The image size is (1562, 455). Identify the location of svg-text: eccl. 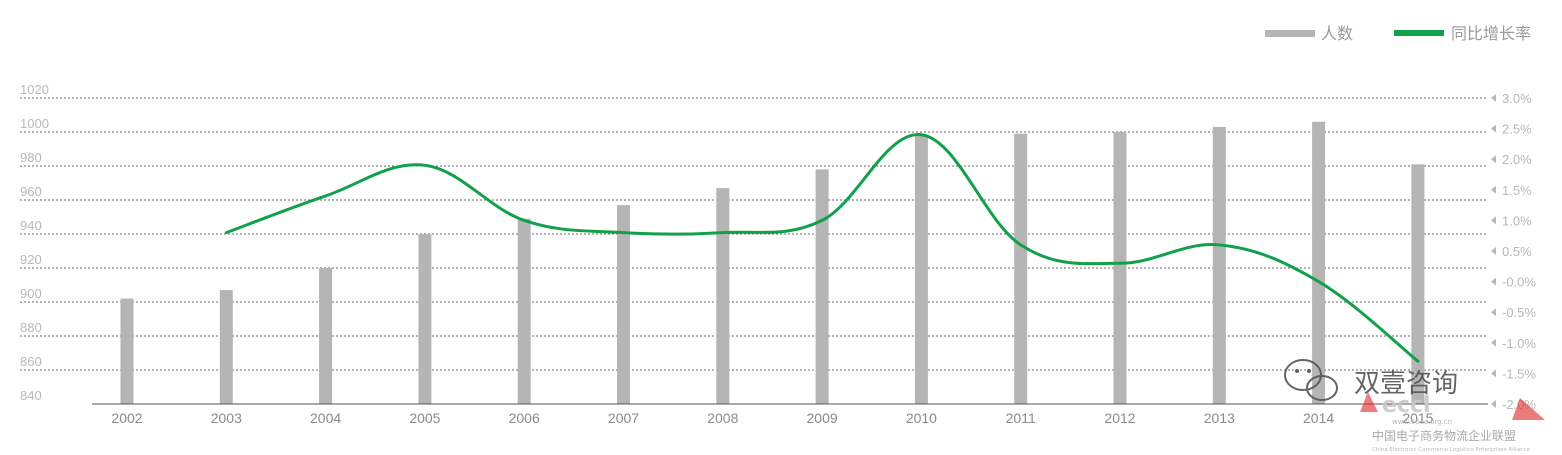
(1406, 405).